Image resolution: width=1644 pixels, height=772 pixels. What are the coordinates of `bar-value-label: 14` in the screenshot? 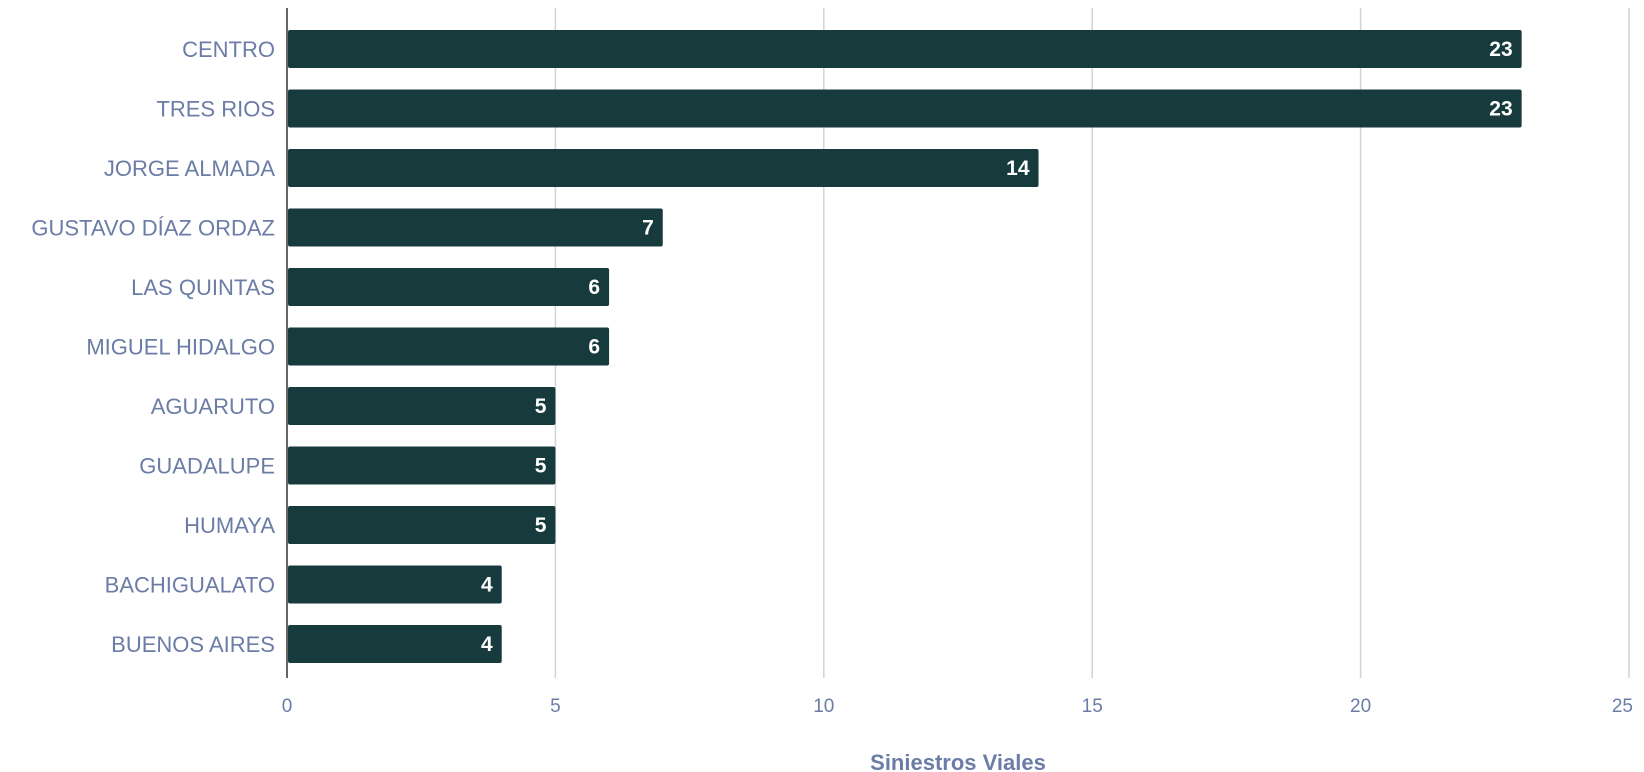 It's located at (1018, 168).